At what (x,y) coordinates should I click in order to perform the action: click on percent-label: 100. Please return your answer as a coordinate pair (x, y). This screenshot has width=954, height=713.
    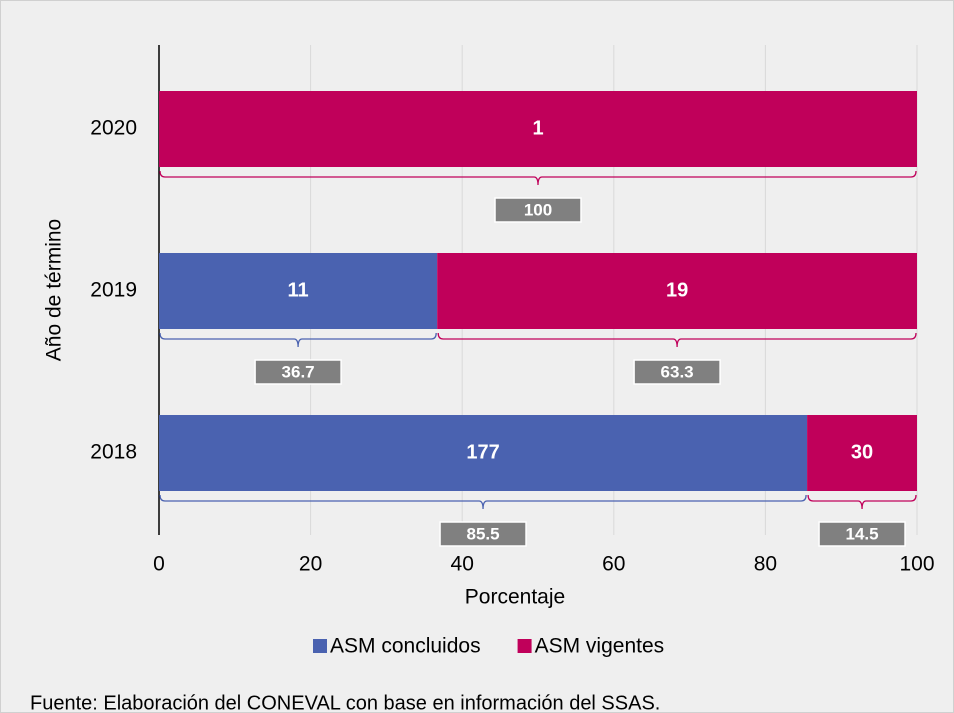
    Looking at the image, I should click on (538, 209).